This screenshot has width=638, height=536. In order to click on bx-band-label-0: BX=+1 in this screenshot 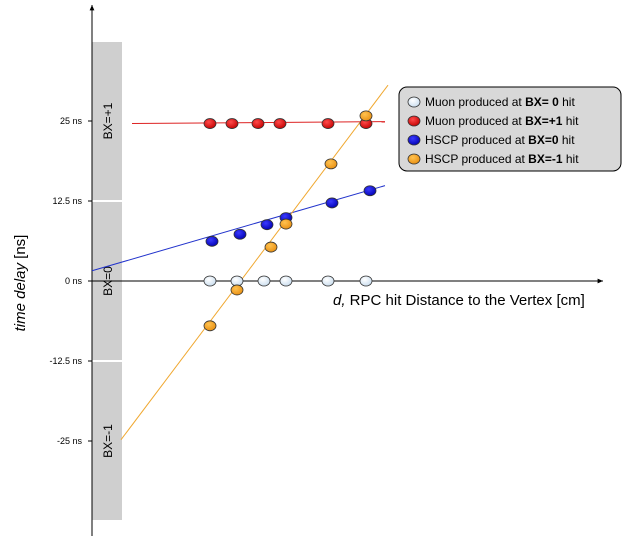, I will do `click(108, 120)`.